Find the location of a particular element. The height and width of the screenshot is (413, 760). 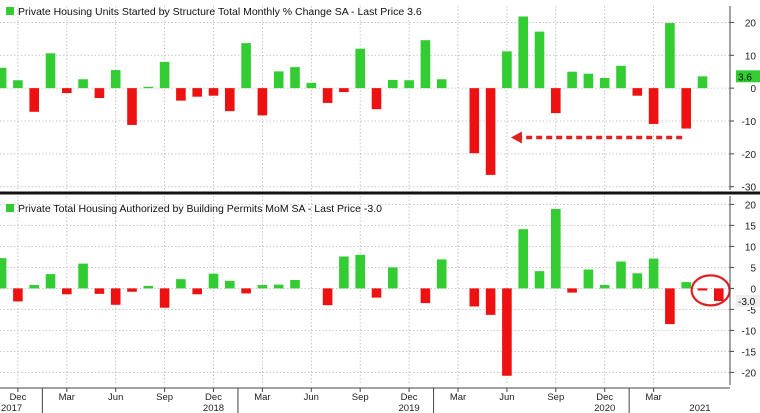

y-tick-label: 15 is located at coordinates (751, 226).